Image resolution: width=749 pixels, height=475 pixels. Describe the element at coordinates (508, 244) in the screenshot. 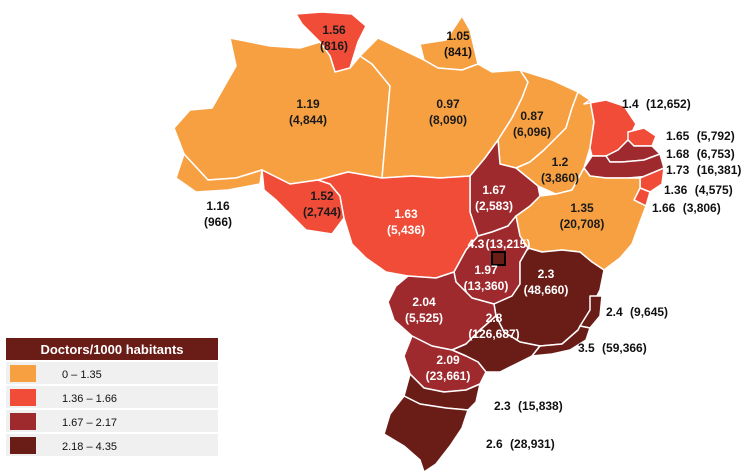

I see `distrito-federal-doctors: (13,215)` at that location.